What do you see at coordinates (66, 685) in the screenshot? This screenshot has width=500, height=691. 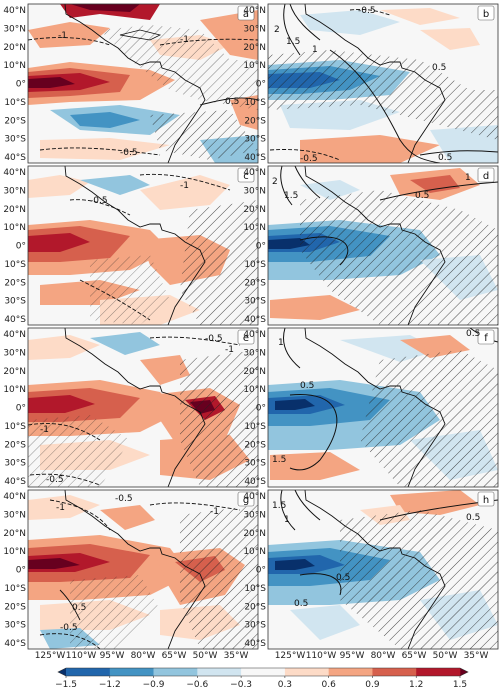 I see `colorbar-tick-label: −1.5` at bounding box center [66, 685].